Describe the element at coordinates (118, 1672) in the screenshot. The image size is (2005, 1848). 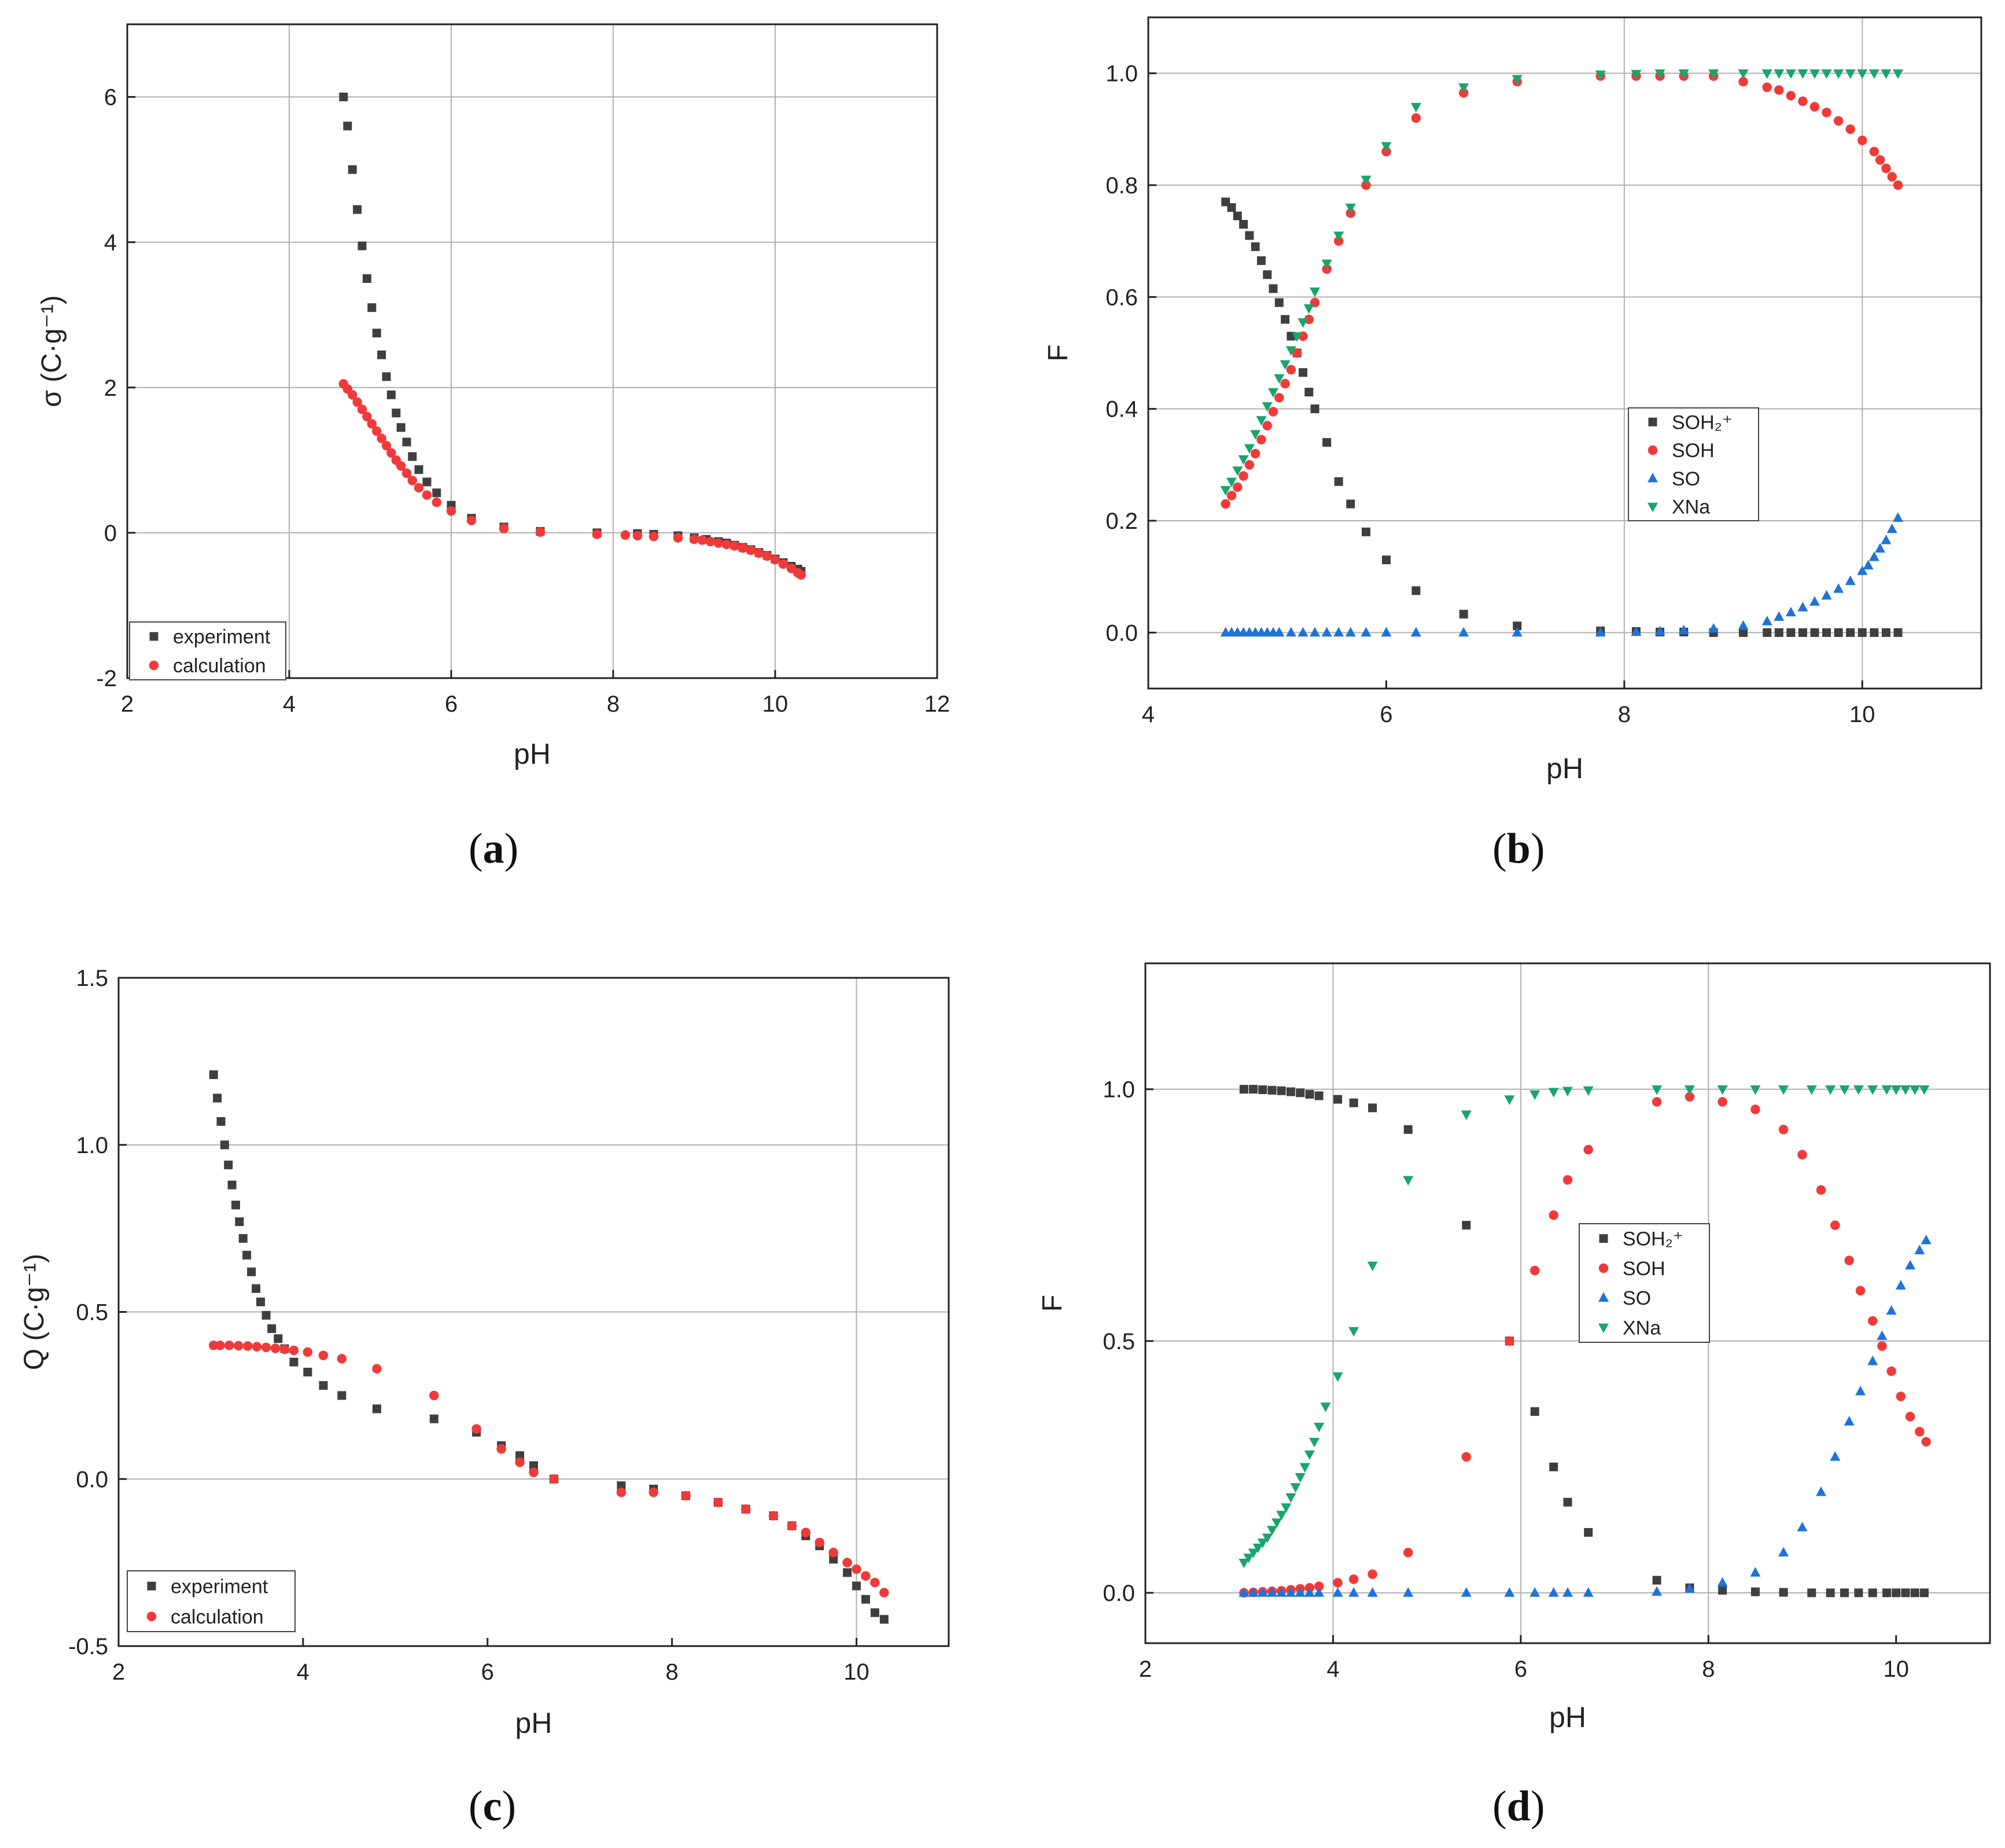
I see `x-tick-label: 2` at that location.